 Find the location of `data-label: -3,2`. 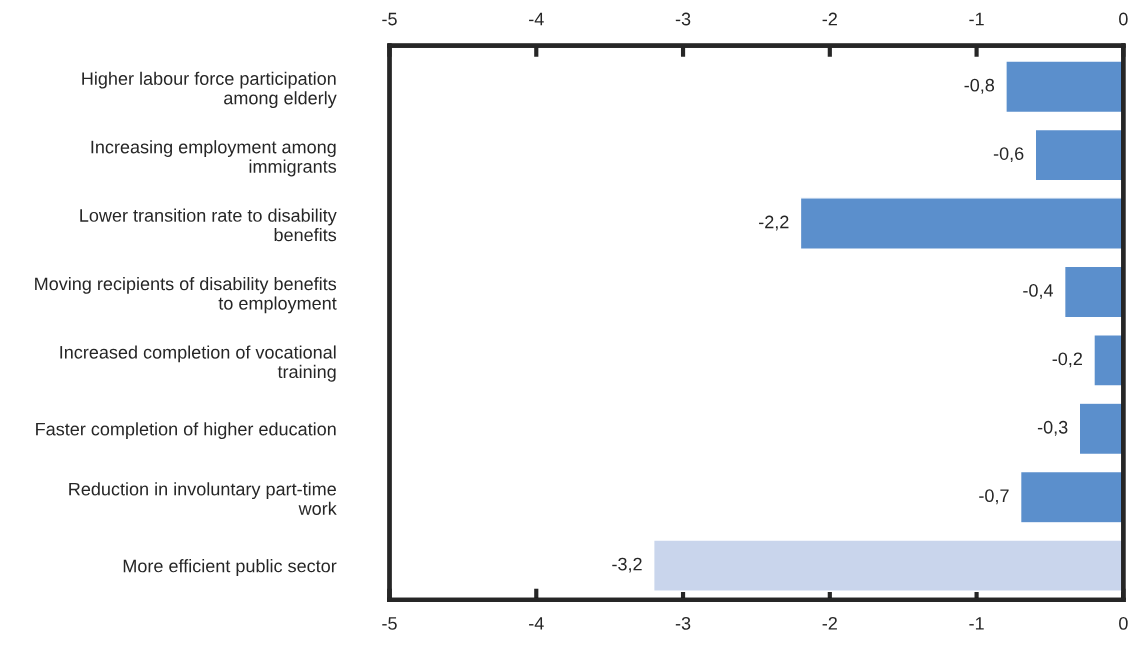

data-label: -3,2 is located at coordinates (627, 565).